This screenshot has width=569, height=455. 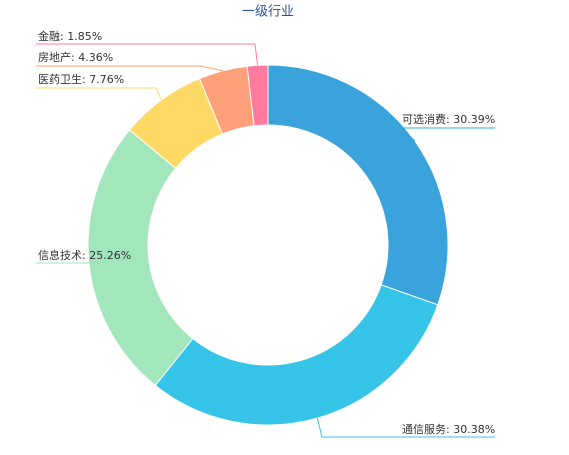 What do you see at coordinates (84, 255) in the screenshot?
I see `slice-label: 信息技术: 25.26%` at bounding box center [84, 255].